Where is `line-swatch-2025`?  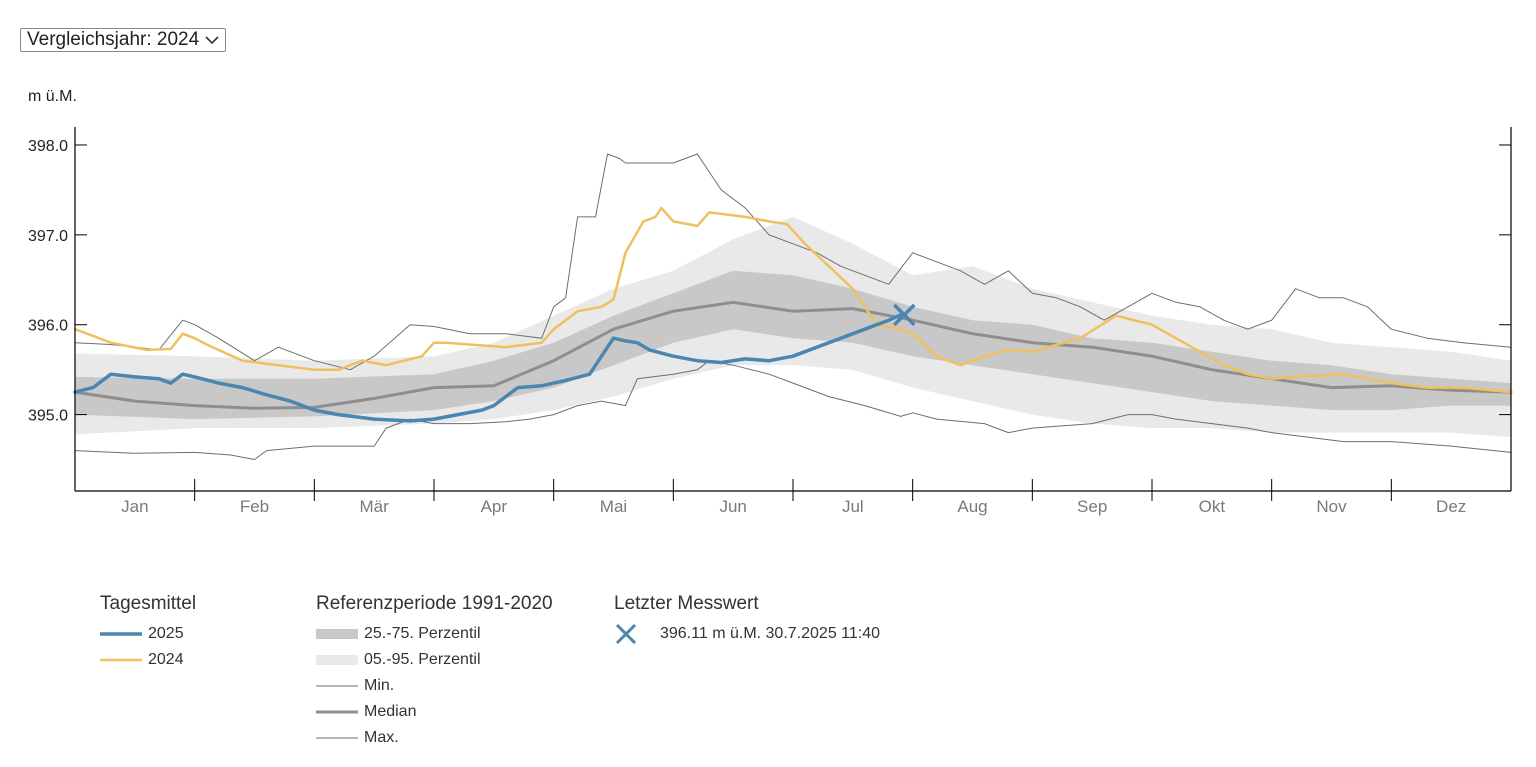 line-swatch-2025 is located at coordinates (121, 634).